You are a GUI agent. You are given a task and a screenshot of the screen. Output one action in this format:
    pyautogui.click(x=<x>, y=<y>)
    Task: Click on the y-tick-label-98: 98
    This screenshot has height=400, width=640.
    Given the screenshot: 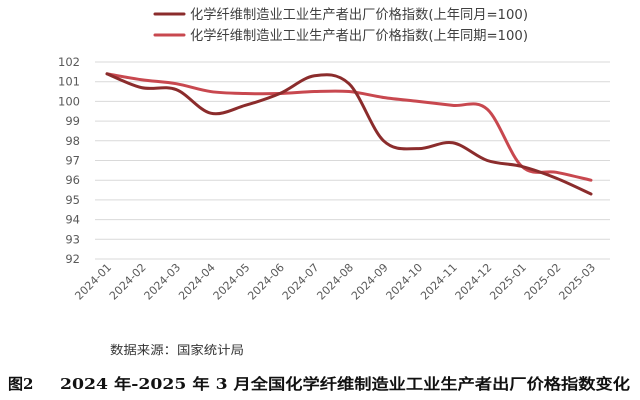 What is the action you would take?
    pyautogui.click(x=72, y=141)
    